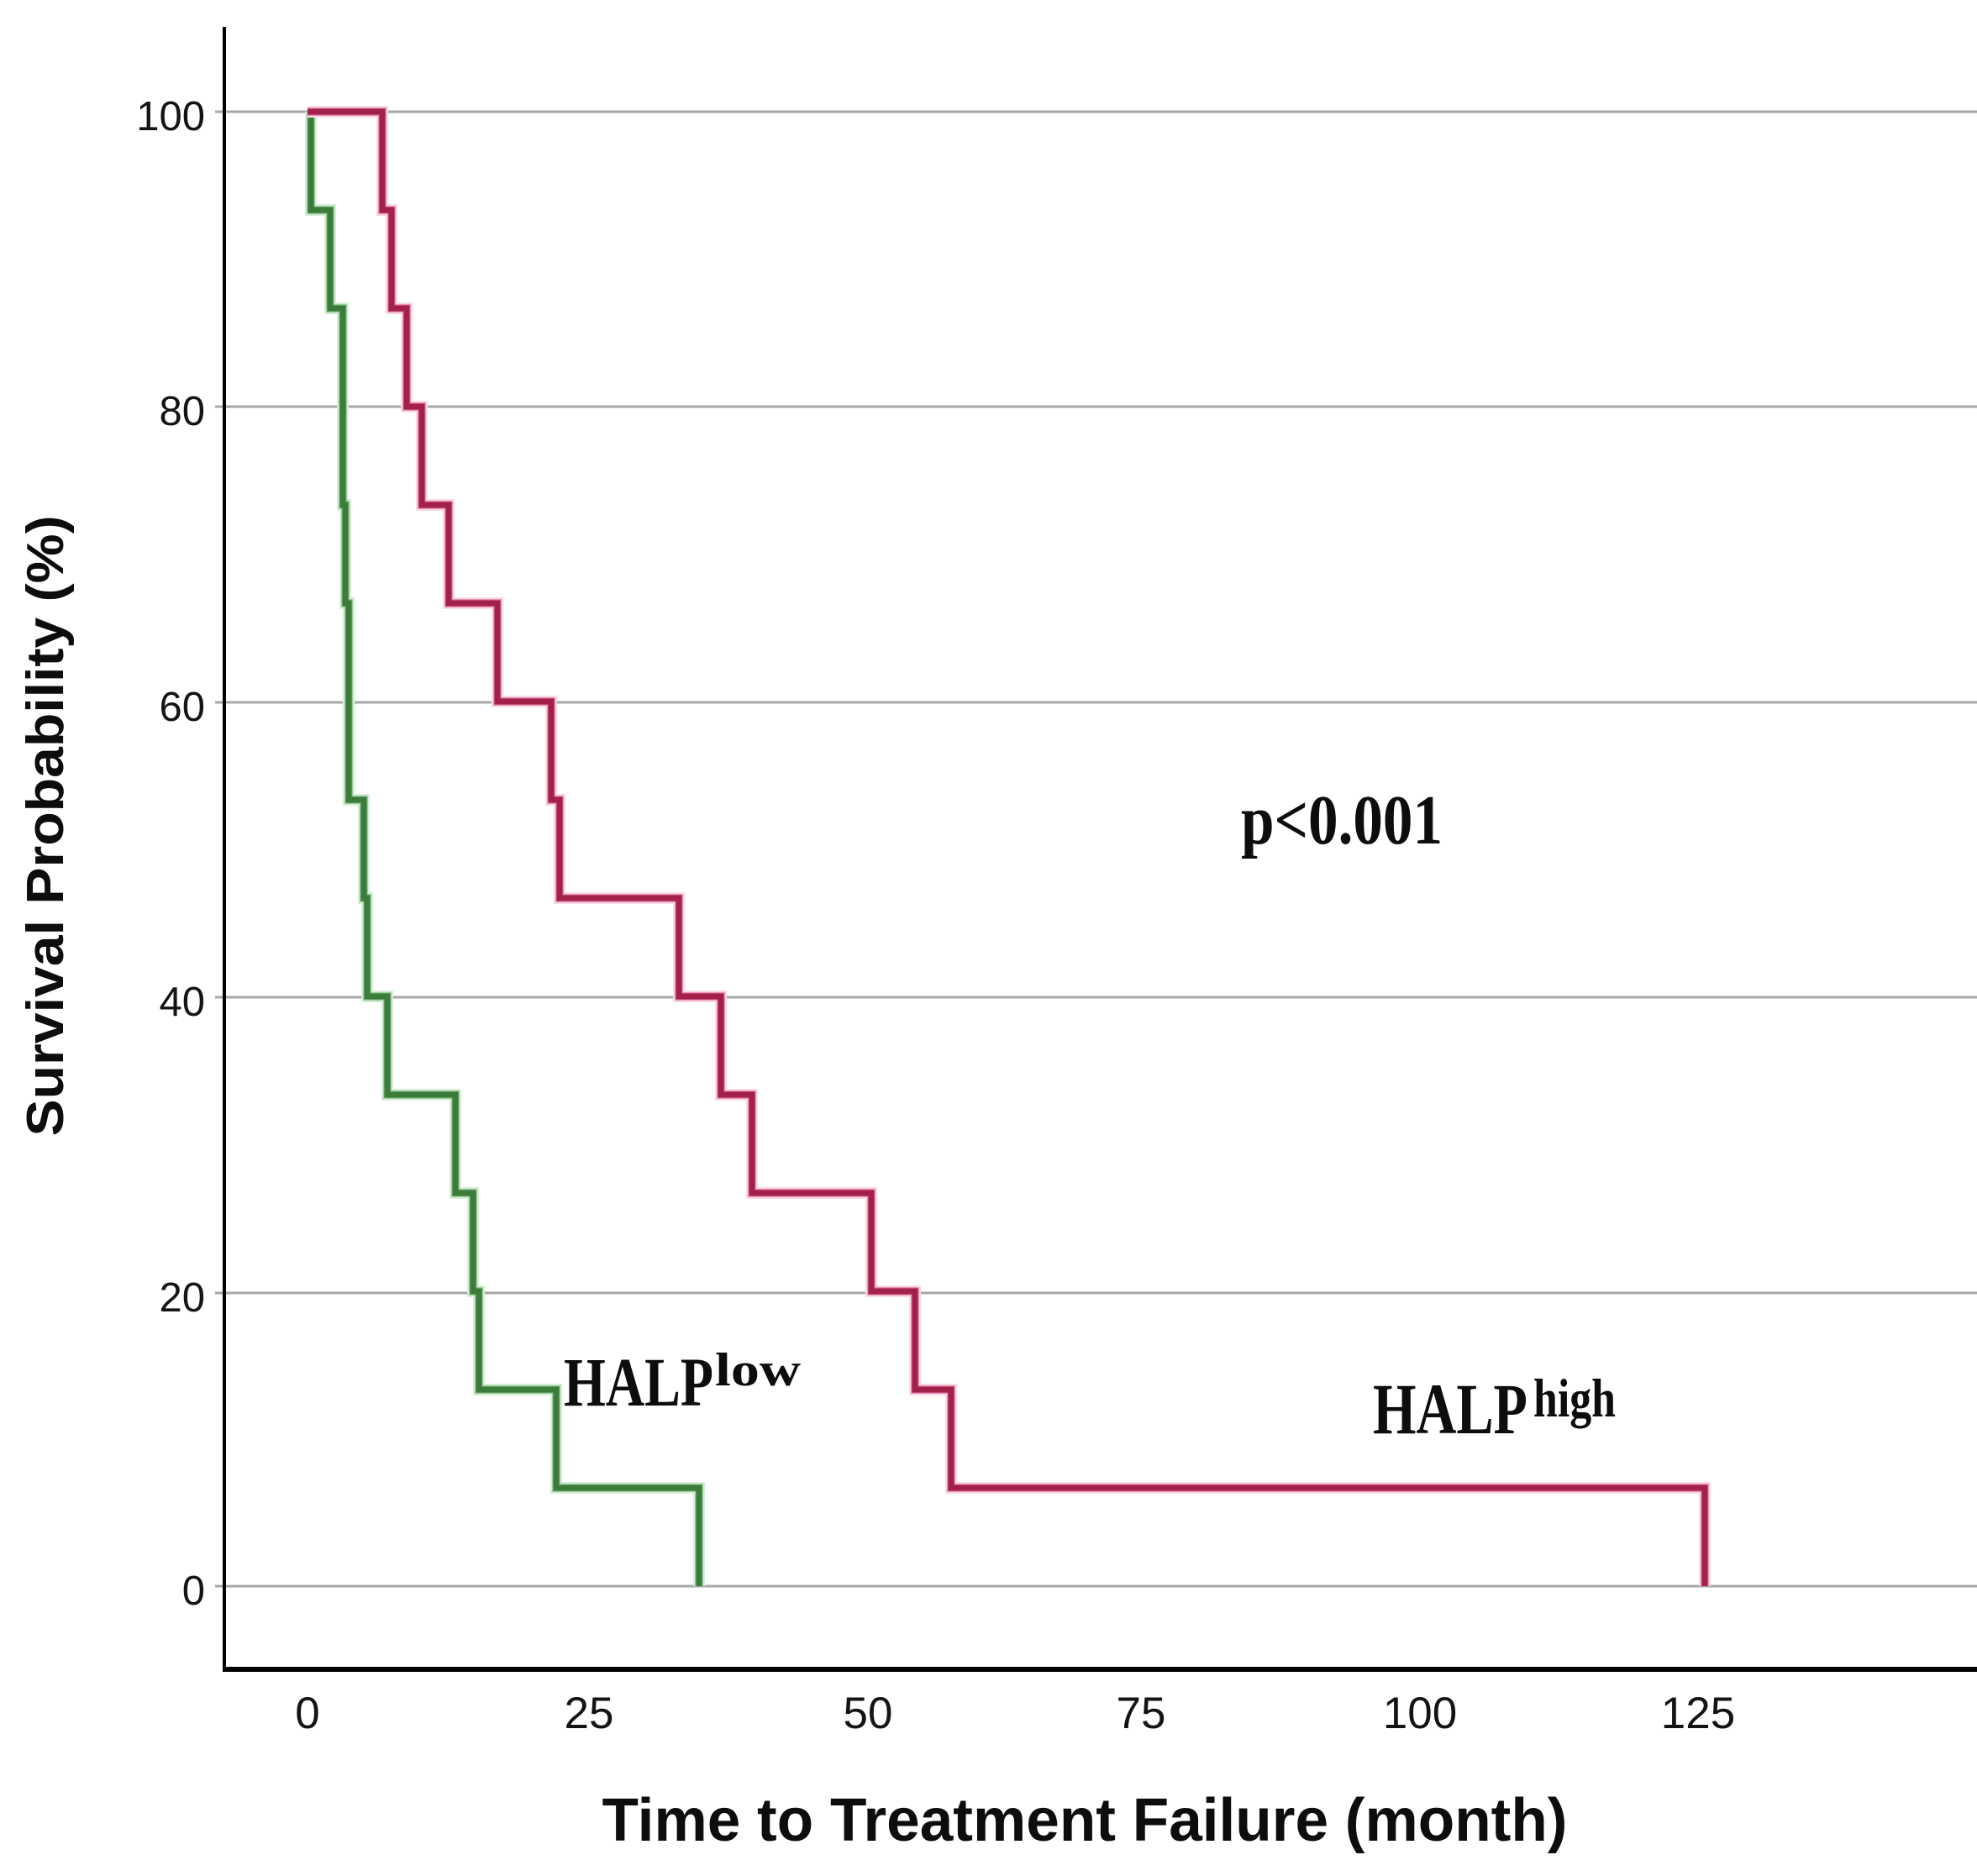  Describe the element at coordinates (182, 412) in the screenshot. I see `svg-text: 80` at that location.